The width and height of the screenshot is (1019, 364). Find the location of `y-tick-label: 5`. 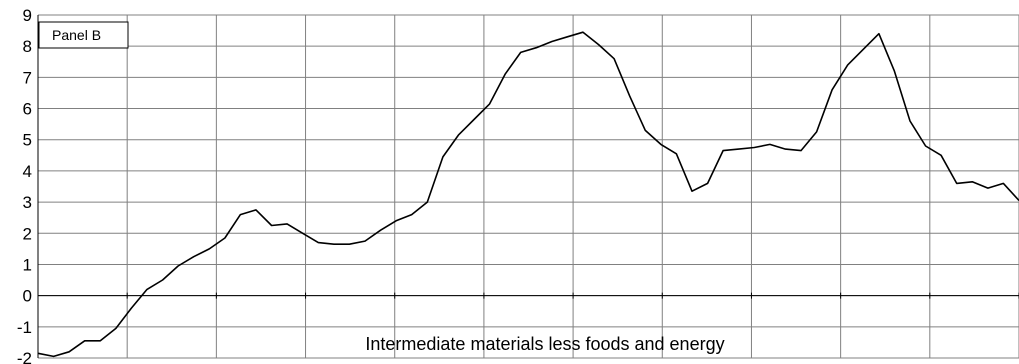

y-tick-label: 5 is located at coordinates (27, 140).